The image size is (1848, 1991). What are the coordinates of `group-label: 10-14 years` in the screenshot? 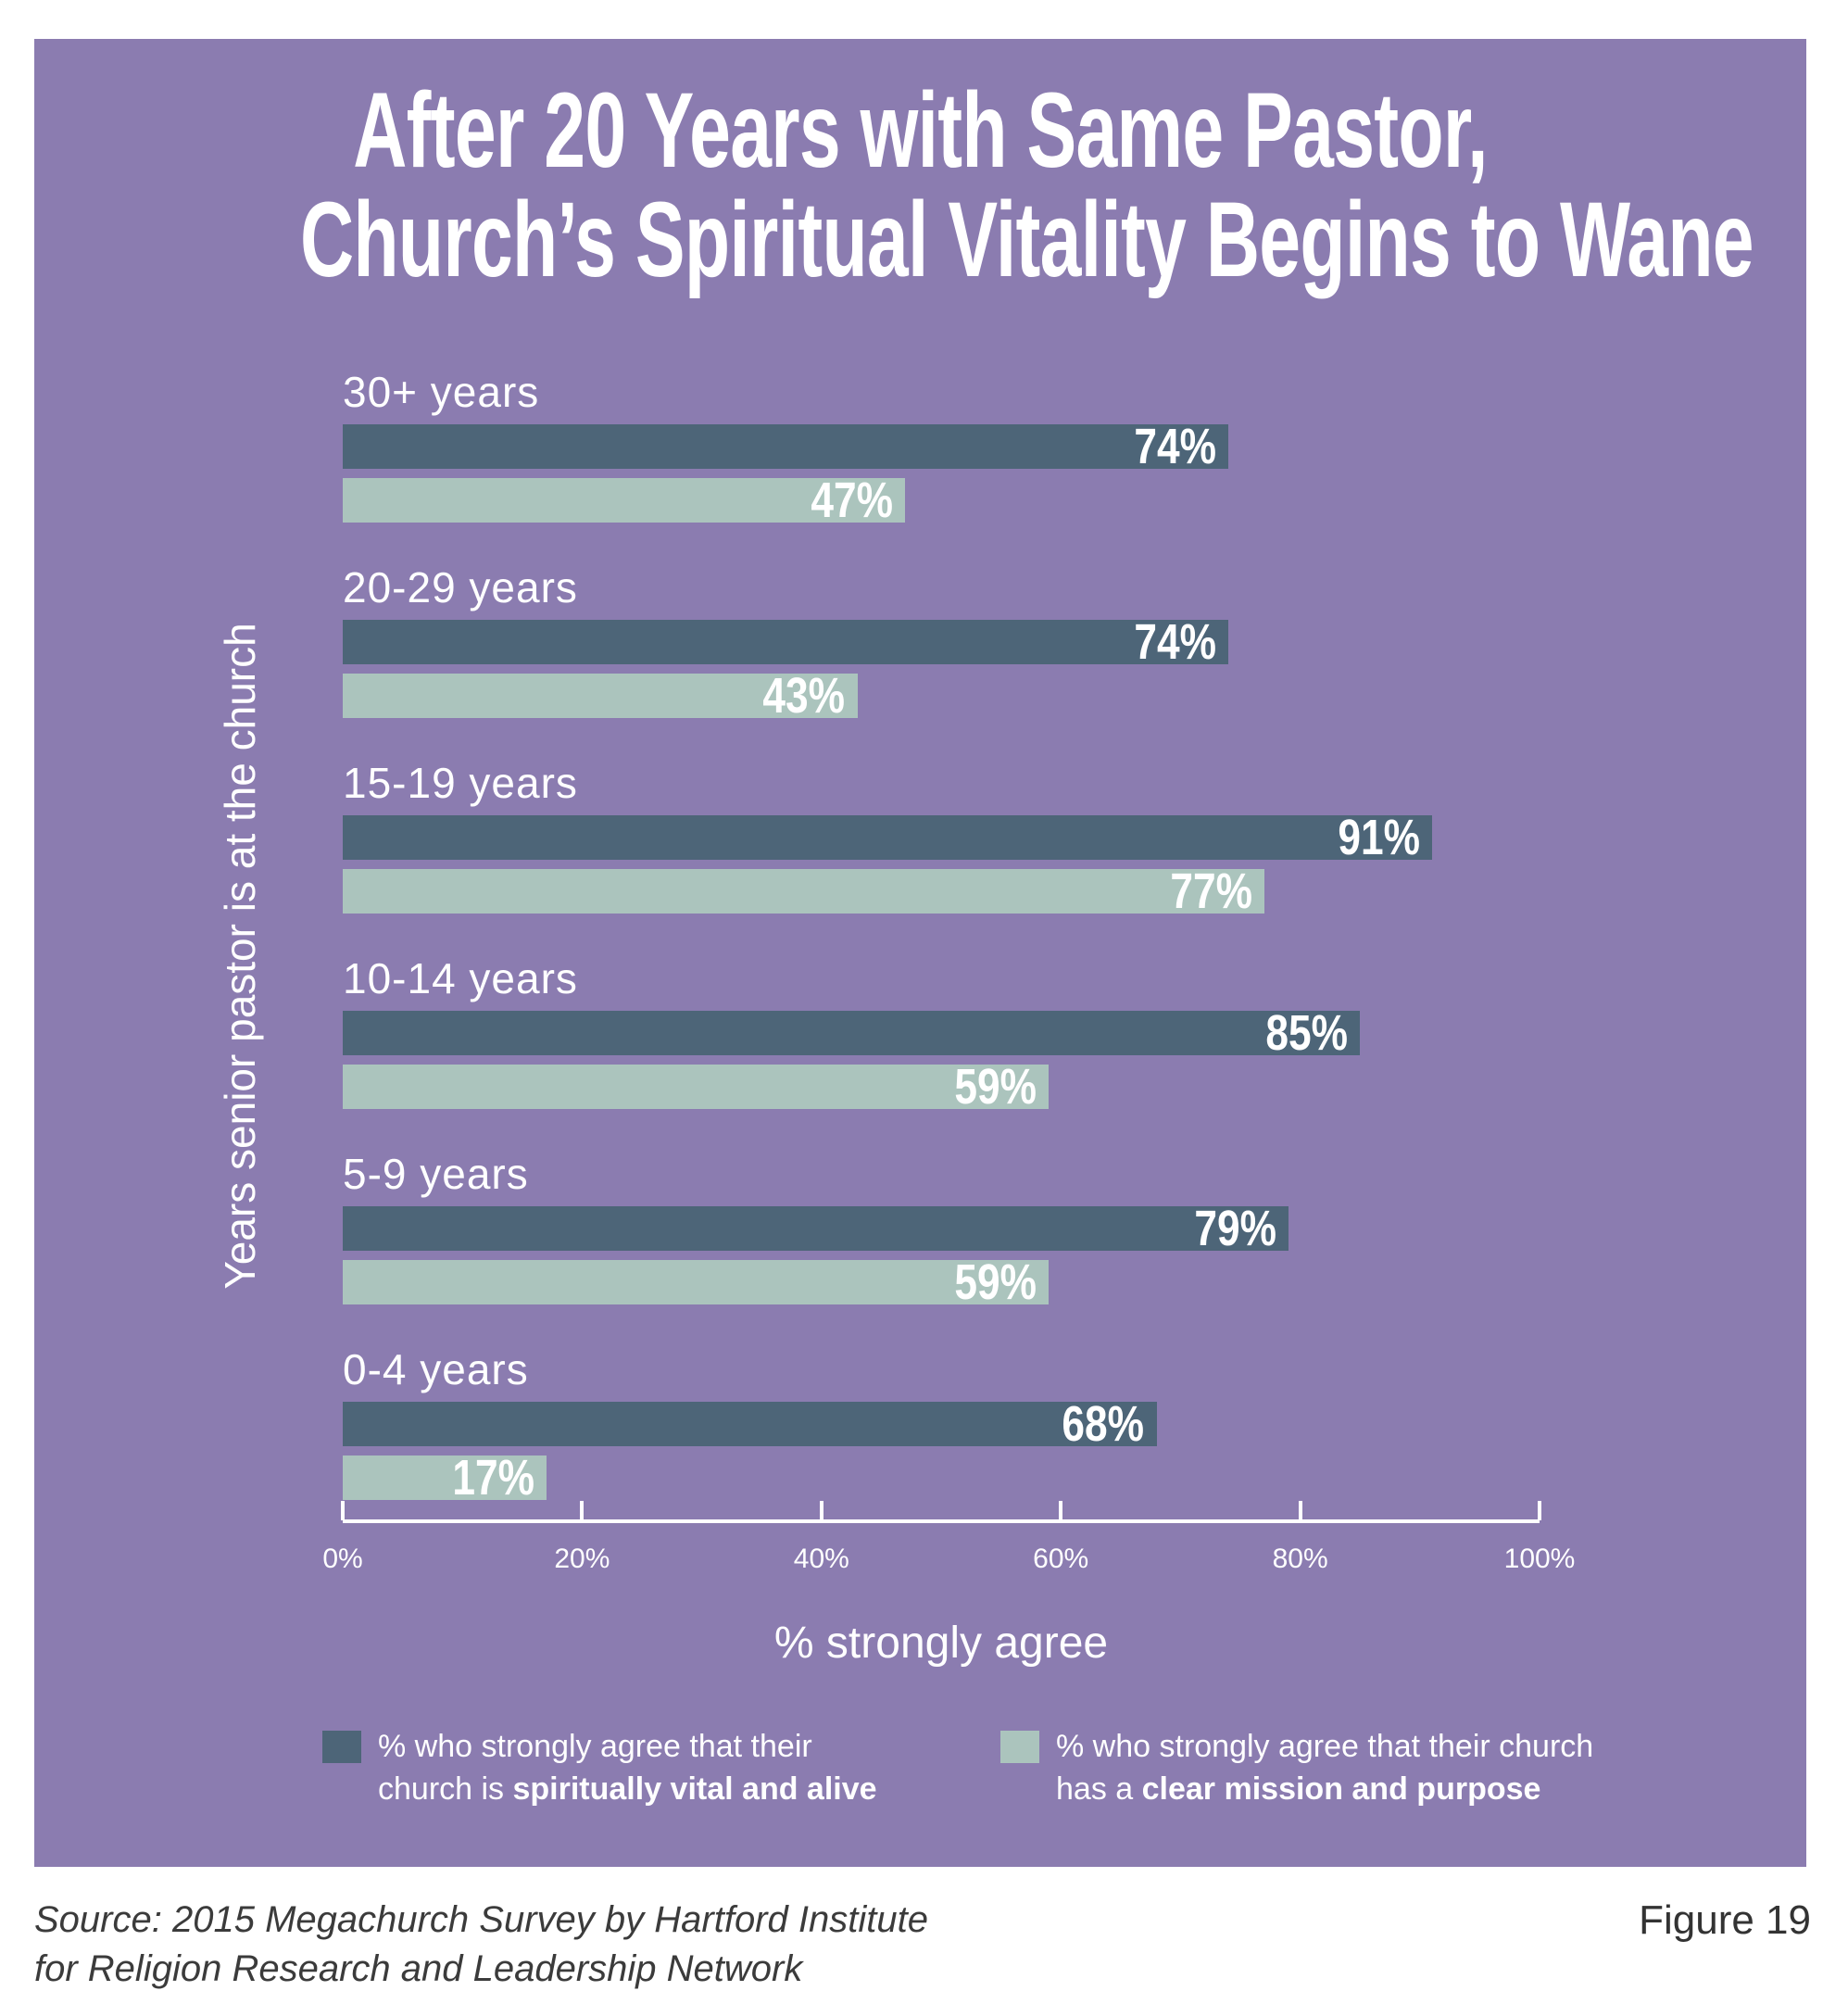 It's located at (460, 978).